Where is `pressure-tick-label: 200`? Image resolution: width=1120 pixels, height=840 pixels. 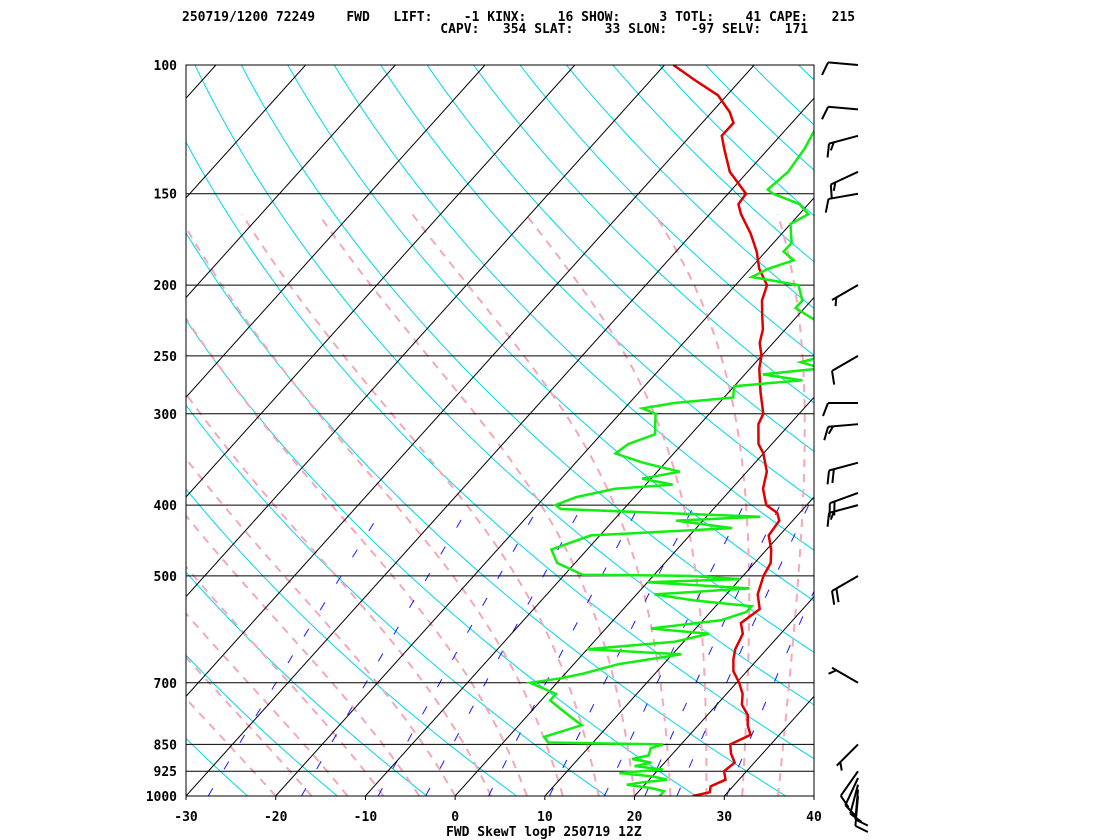
pressure-tick-label: 200 is located at coordinates (166, 286).